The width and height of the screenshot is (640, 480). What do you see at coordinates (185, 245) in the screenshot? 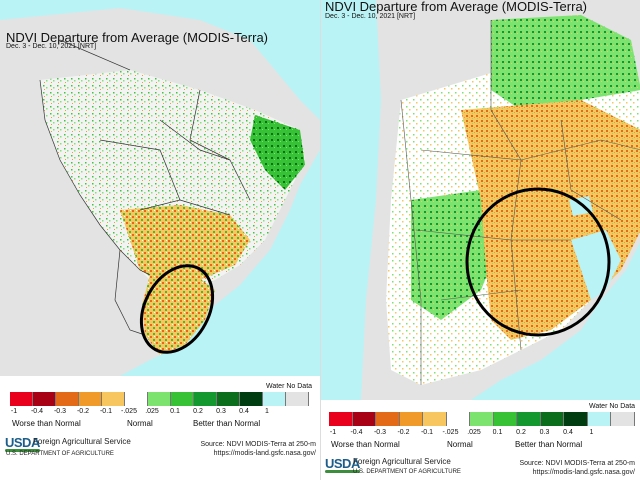
I see `south-central-brazil-decline` at bounding box center [185, 245].